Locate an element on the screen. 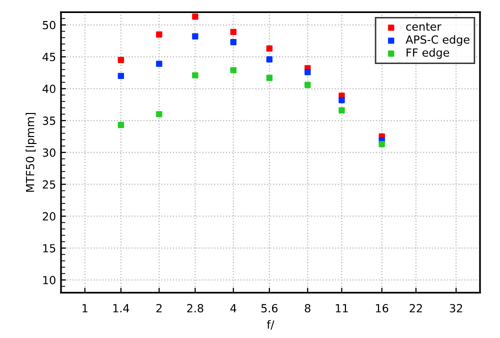 The width and height of the screenshot is (500, 338). legend-label: center is located at coordinates (424, 26).